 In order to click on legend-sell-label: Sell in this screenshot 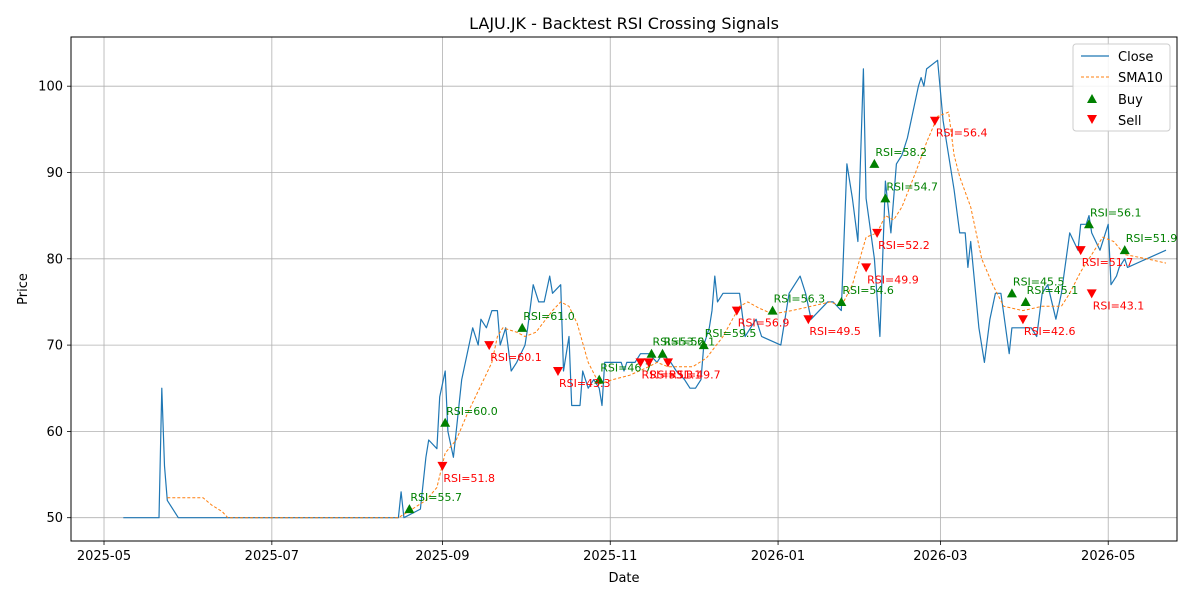, I will do `click(1129, 121)`.